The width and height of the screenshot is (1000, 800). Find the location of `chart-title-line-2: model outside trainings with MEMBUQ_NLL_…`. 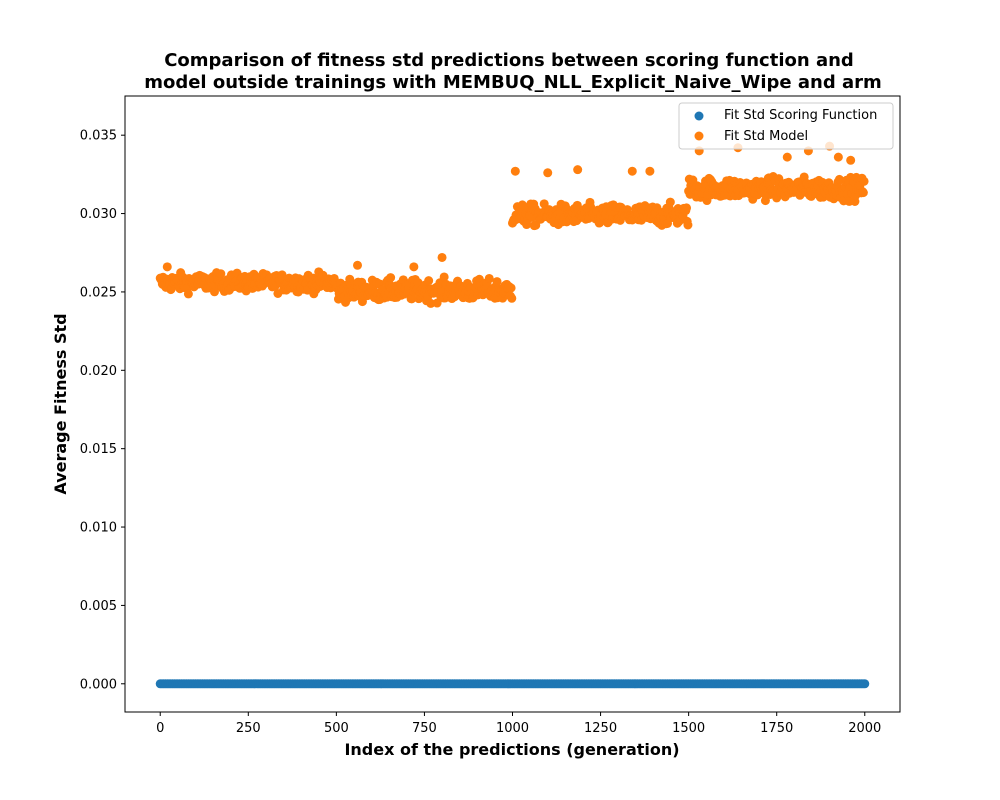

chart-title-line-2: model outside trainings with MEMBUQ_NLL_… is located at coordinates (513, 82).